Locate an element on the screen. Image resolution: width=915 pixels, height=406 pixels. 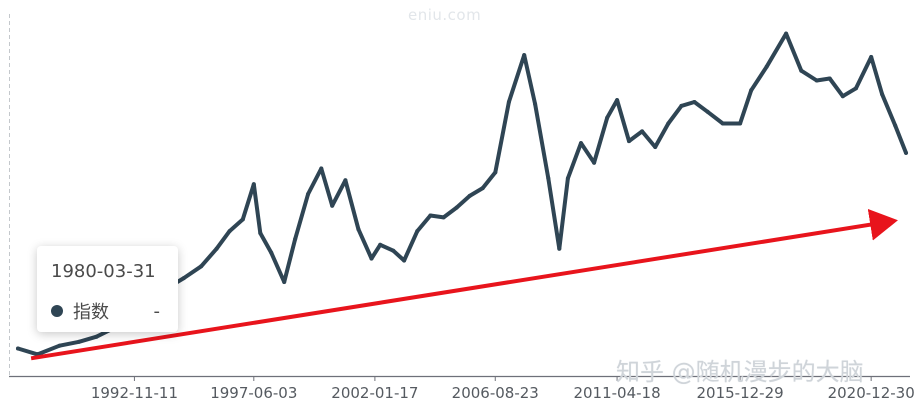
x-tick-label: 2015-12-29 is located at coordinates (740, 393).